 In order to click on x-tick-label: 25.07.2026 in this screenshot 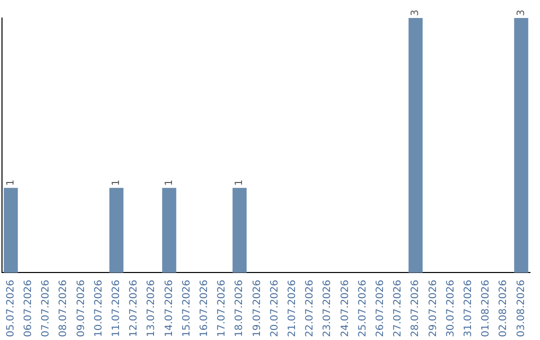, I will do `click(362, 309)`.